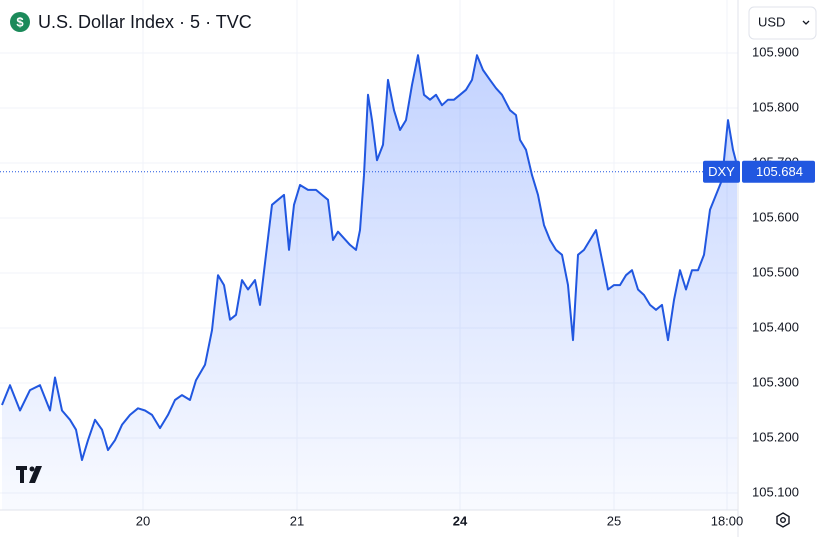  I want to click on symbol-icon-glyph: $, so click(20, 21).